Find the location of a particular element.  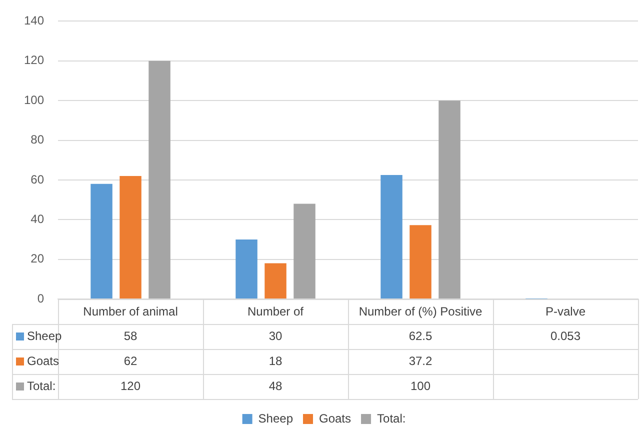

data-label: 37.2 is located at coordinates (420, 361).